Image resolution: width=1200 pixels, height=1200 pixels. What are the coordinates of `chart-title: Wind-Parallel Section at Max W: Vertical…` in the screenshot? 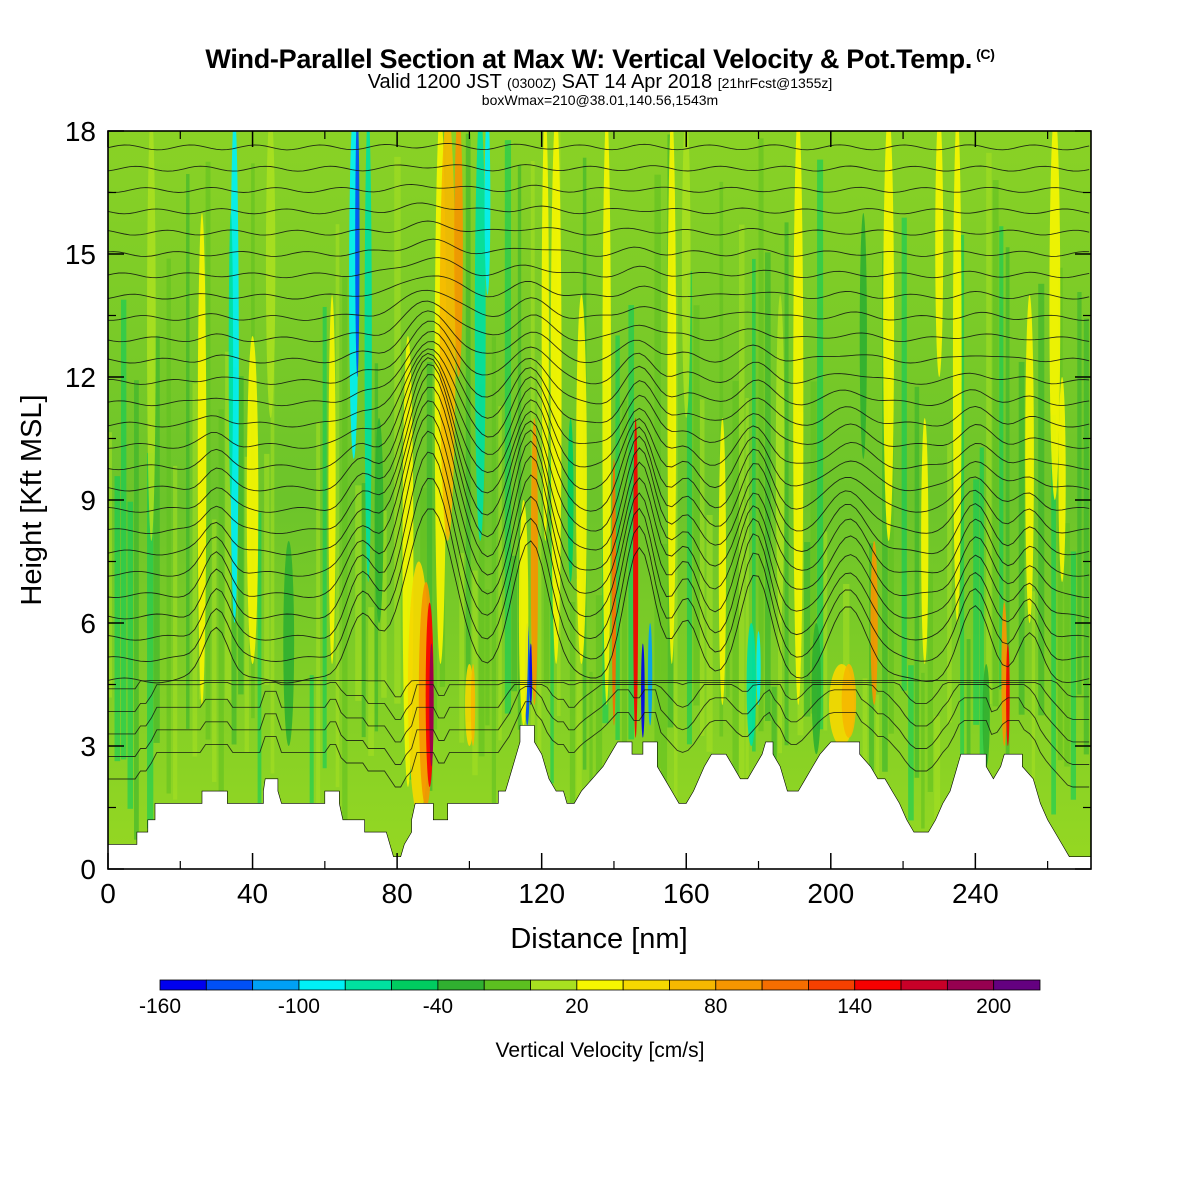 It's located at (600, 59).